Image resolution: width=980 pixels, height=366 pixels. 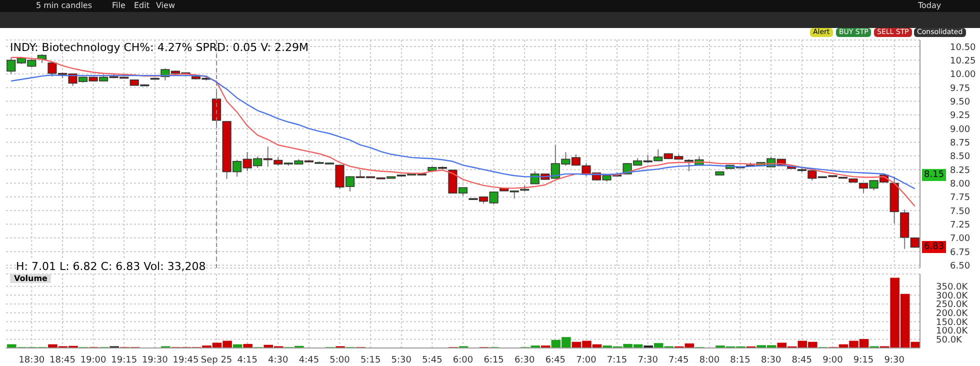 What do you see at coordinates (833, 360) in the screenshot?
I see `x-tick-label: 9:00` at bounding box center [833, 360].